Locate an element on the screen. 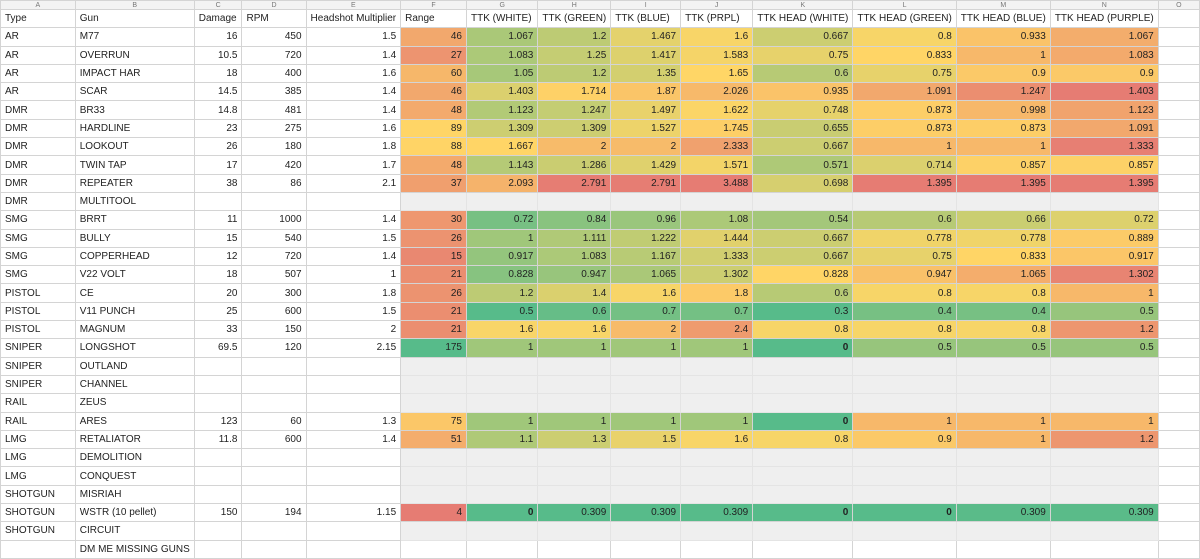 The width and height of the screenshot is (1200, 559). gun-cell: MAGNUM is located at coordinates (134, 330).